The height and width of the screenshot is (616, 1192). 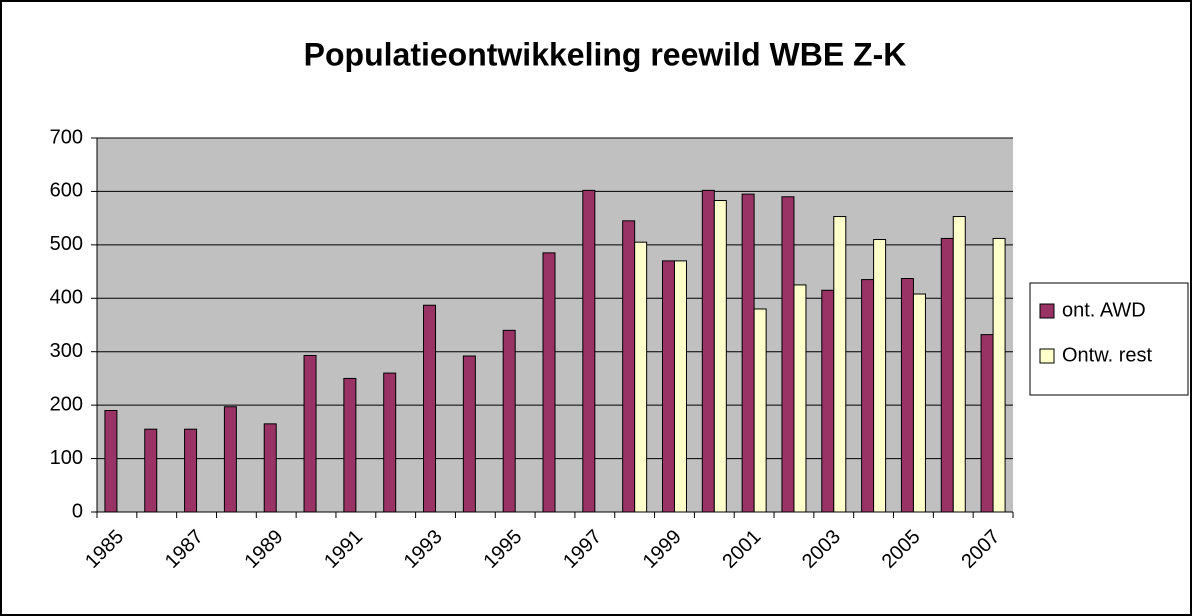 I want to click on y-tick-label: 400, so click(x=66, y=298).